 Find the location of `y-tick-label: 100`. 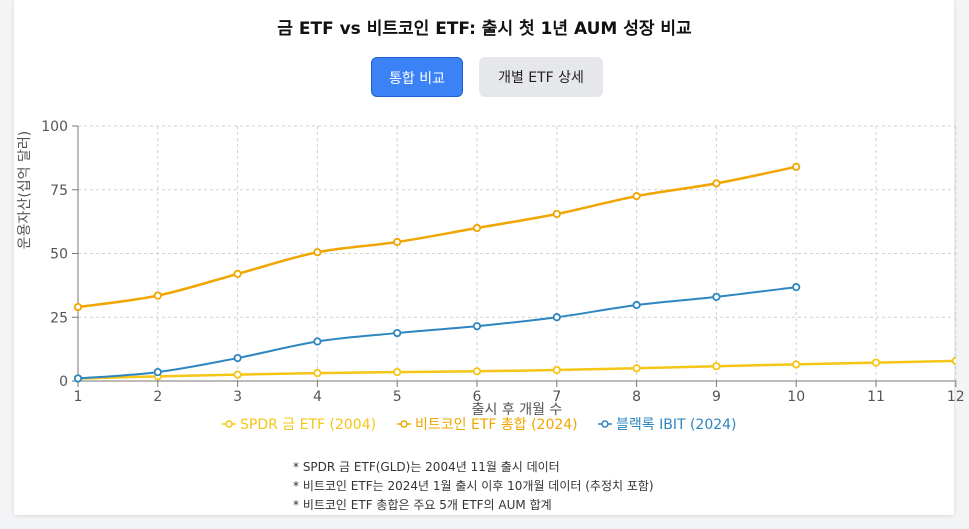

y-tick-label: 100 is located at coordinates (54, 127).